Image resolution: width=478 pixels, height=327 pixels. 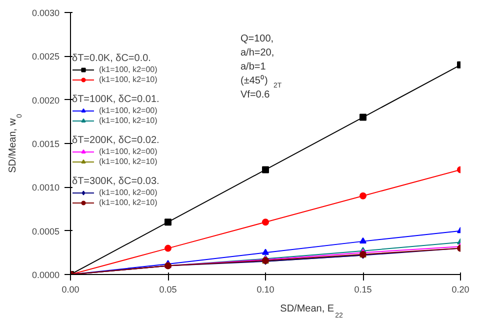 I want to click on y-tick-label: 0.0005, so click(x=46, y=231).